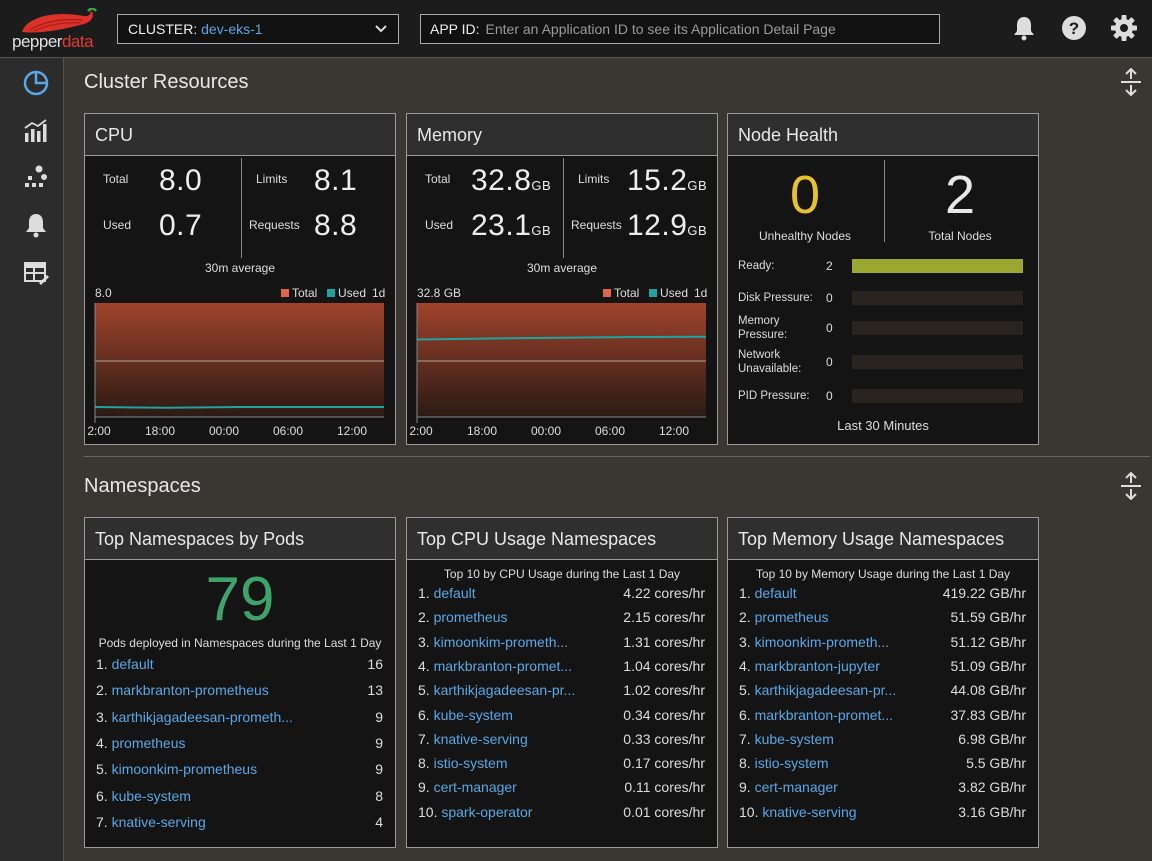 This screenshot has width=1152, height=861. What do you see at coordinates (561, 619) in the screenshot?
I see `list-item: 2. prometheus 2.15 cores/hr` at bounding box center [561, 619].